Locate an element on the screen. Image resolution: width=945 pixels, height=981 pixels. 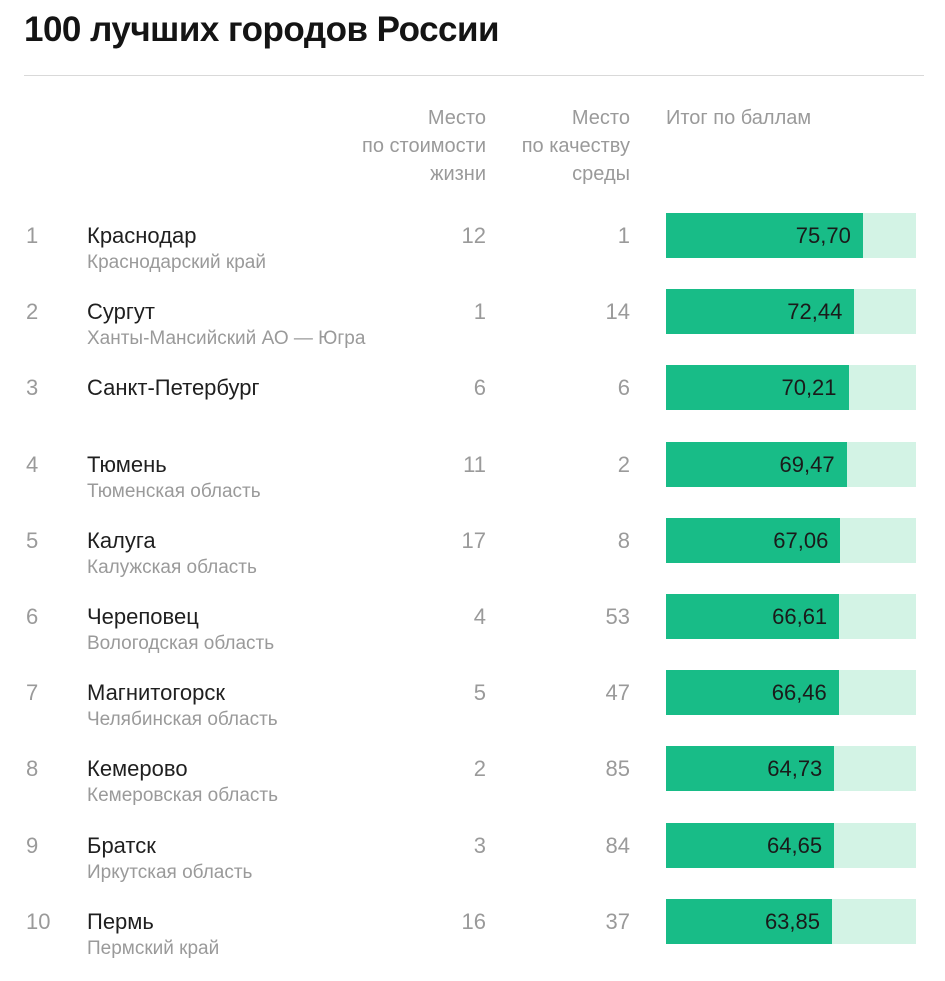
environment-quality-place: 37 is located at coordinates (617, 921).